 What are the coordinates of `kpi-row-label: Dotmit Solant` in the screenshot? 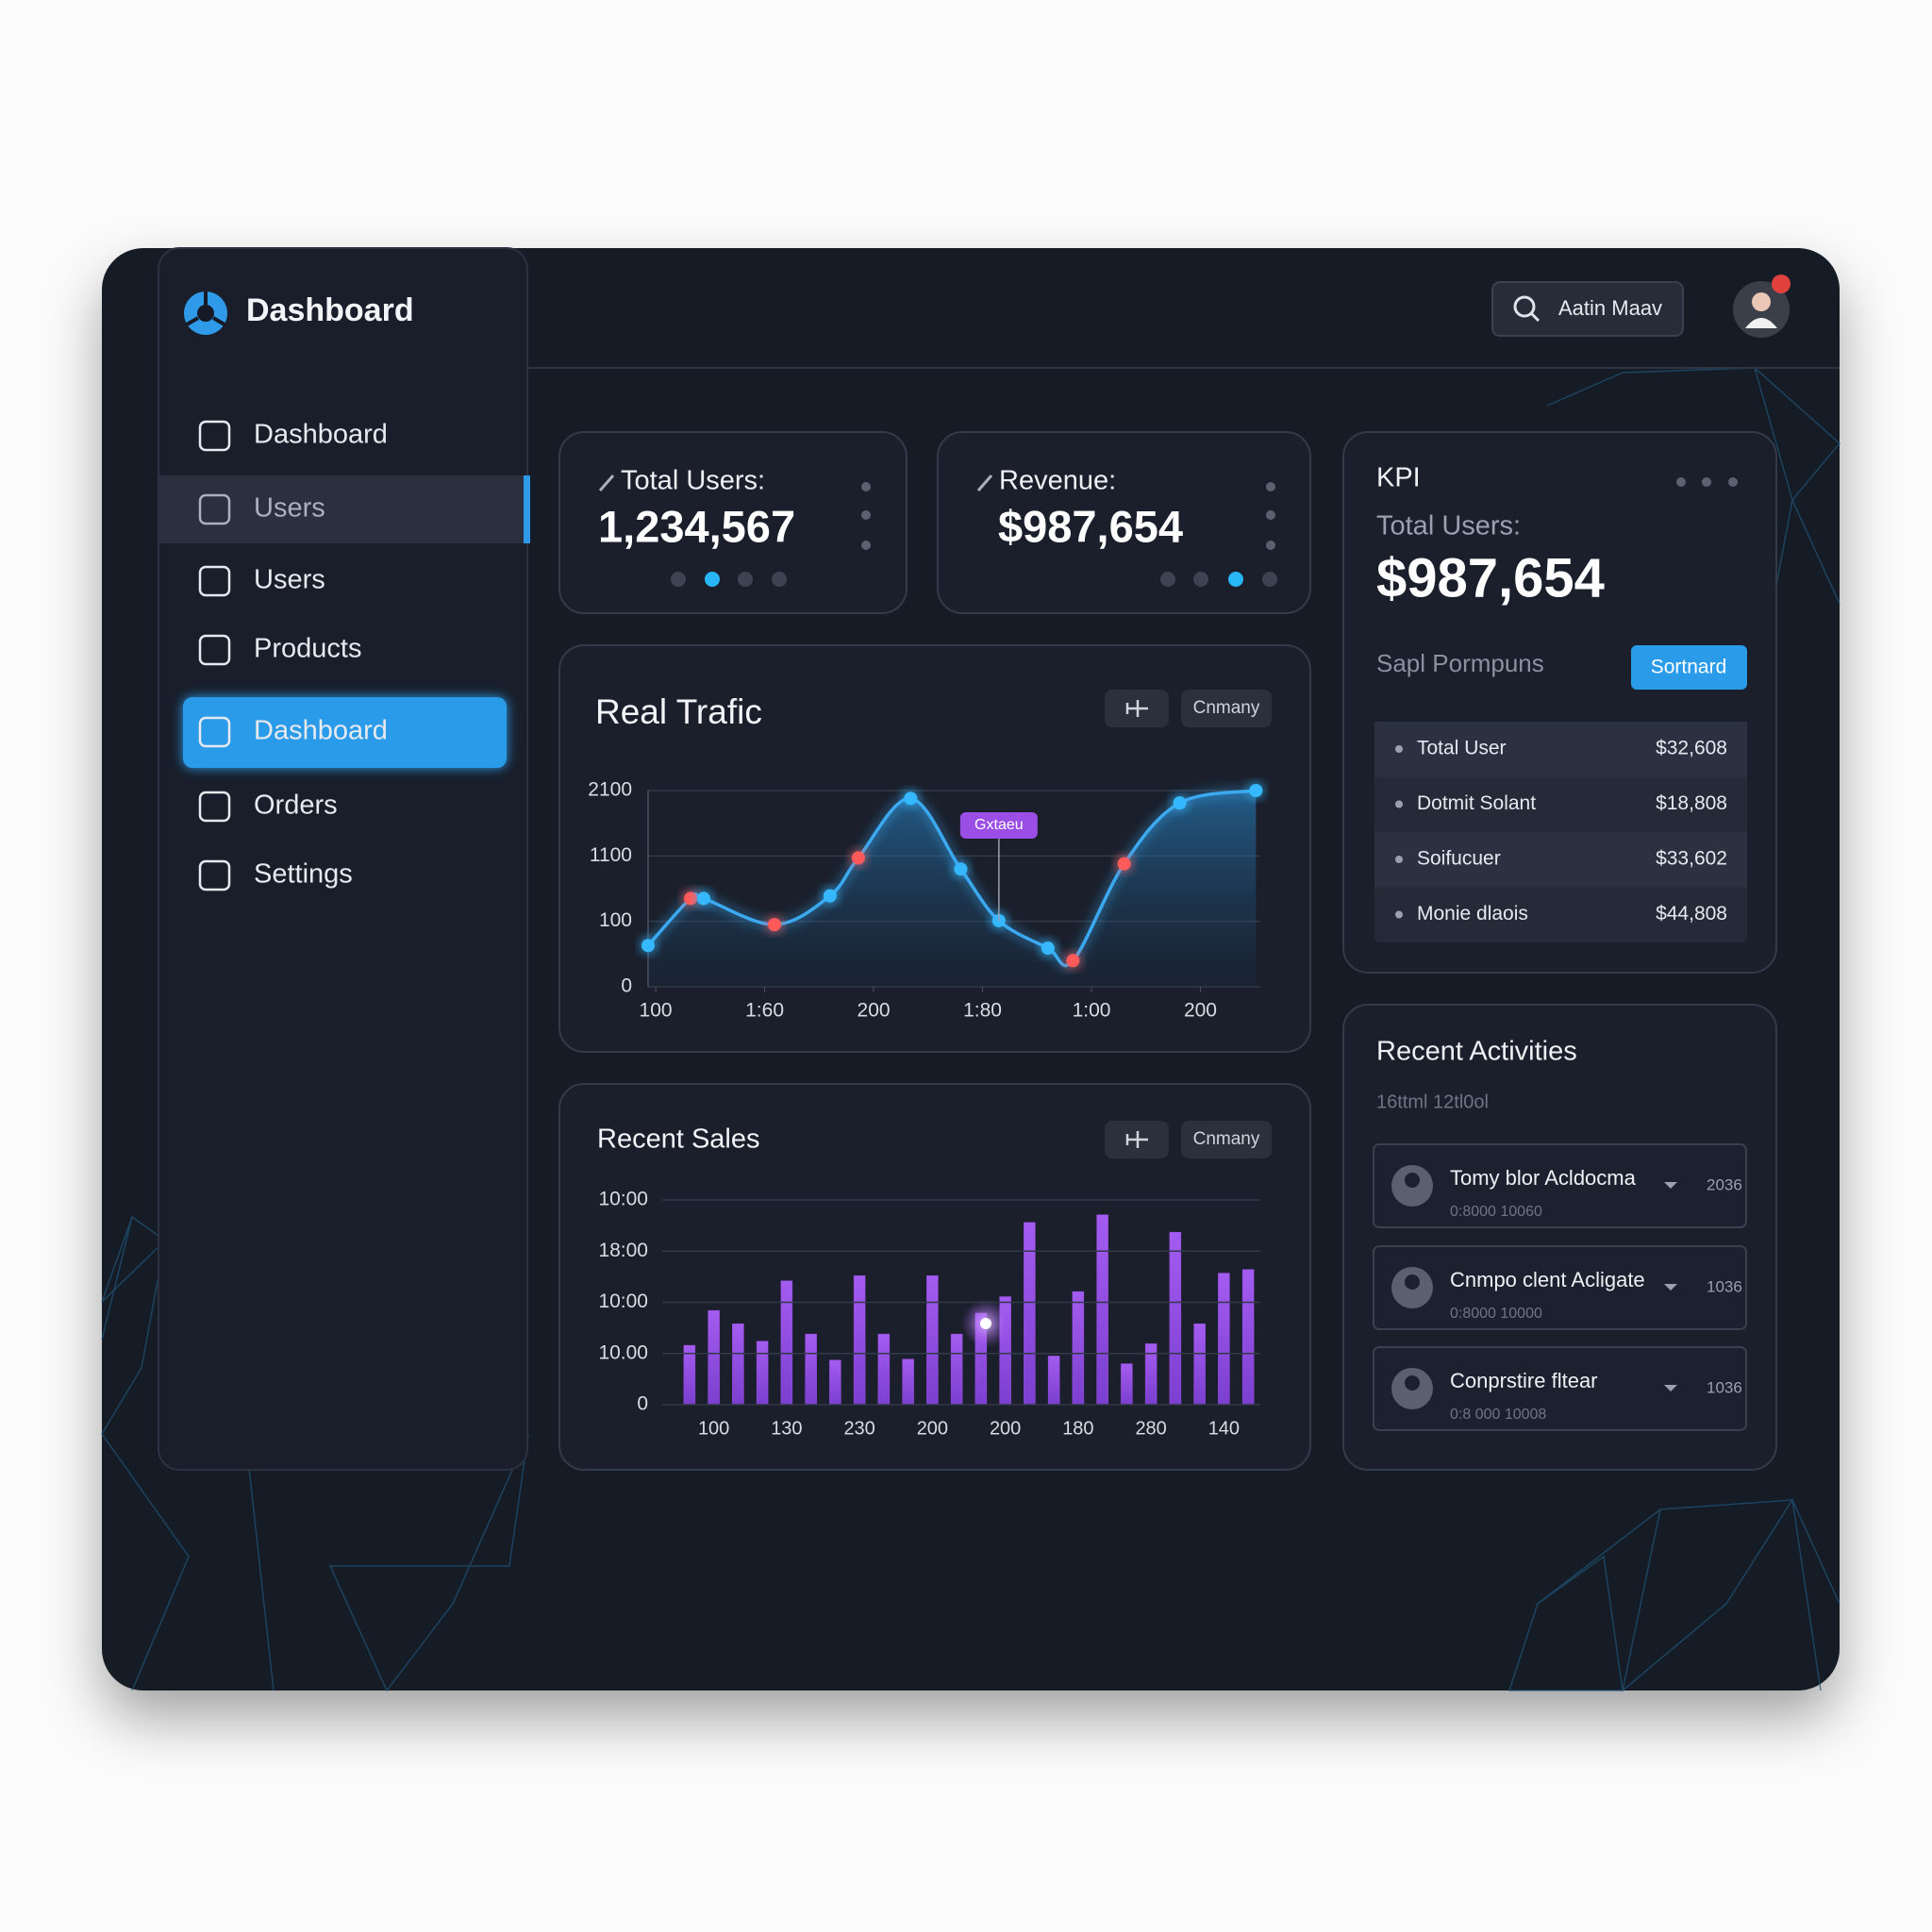 It's located at (1476, 803).